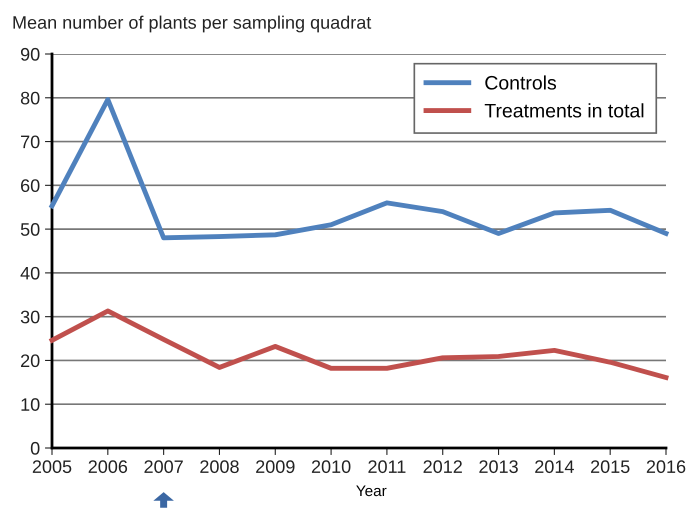 Image resolution: width=689 pixels, height=510 pixels. Describe the element at coordinates (30, 361) in the screenshot. I see `y-tick-label: 20` at that location.